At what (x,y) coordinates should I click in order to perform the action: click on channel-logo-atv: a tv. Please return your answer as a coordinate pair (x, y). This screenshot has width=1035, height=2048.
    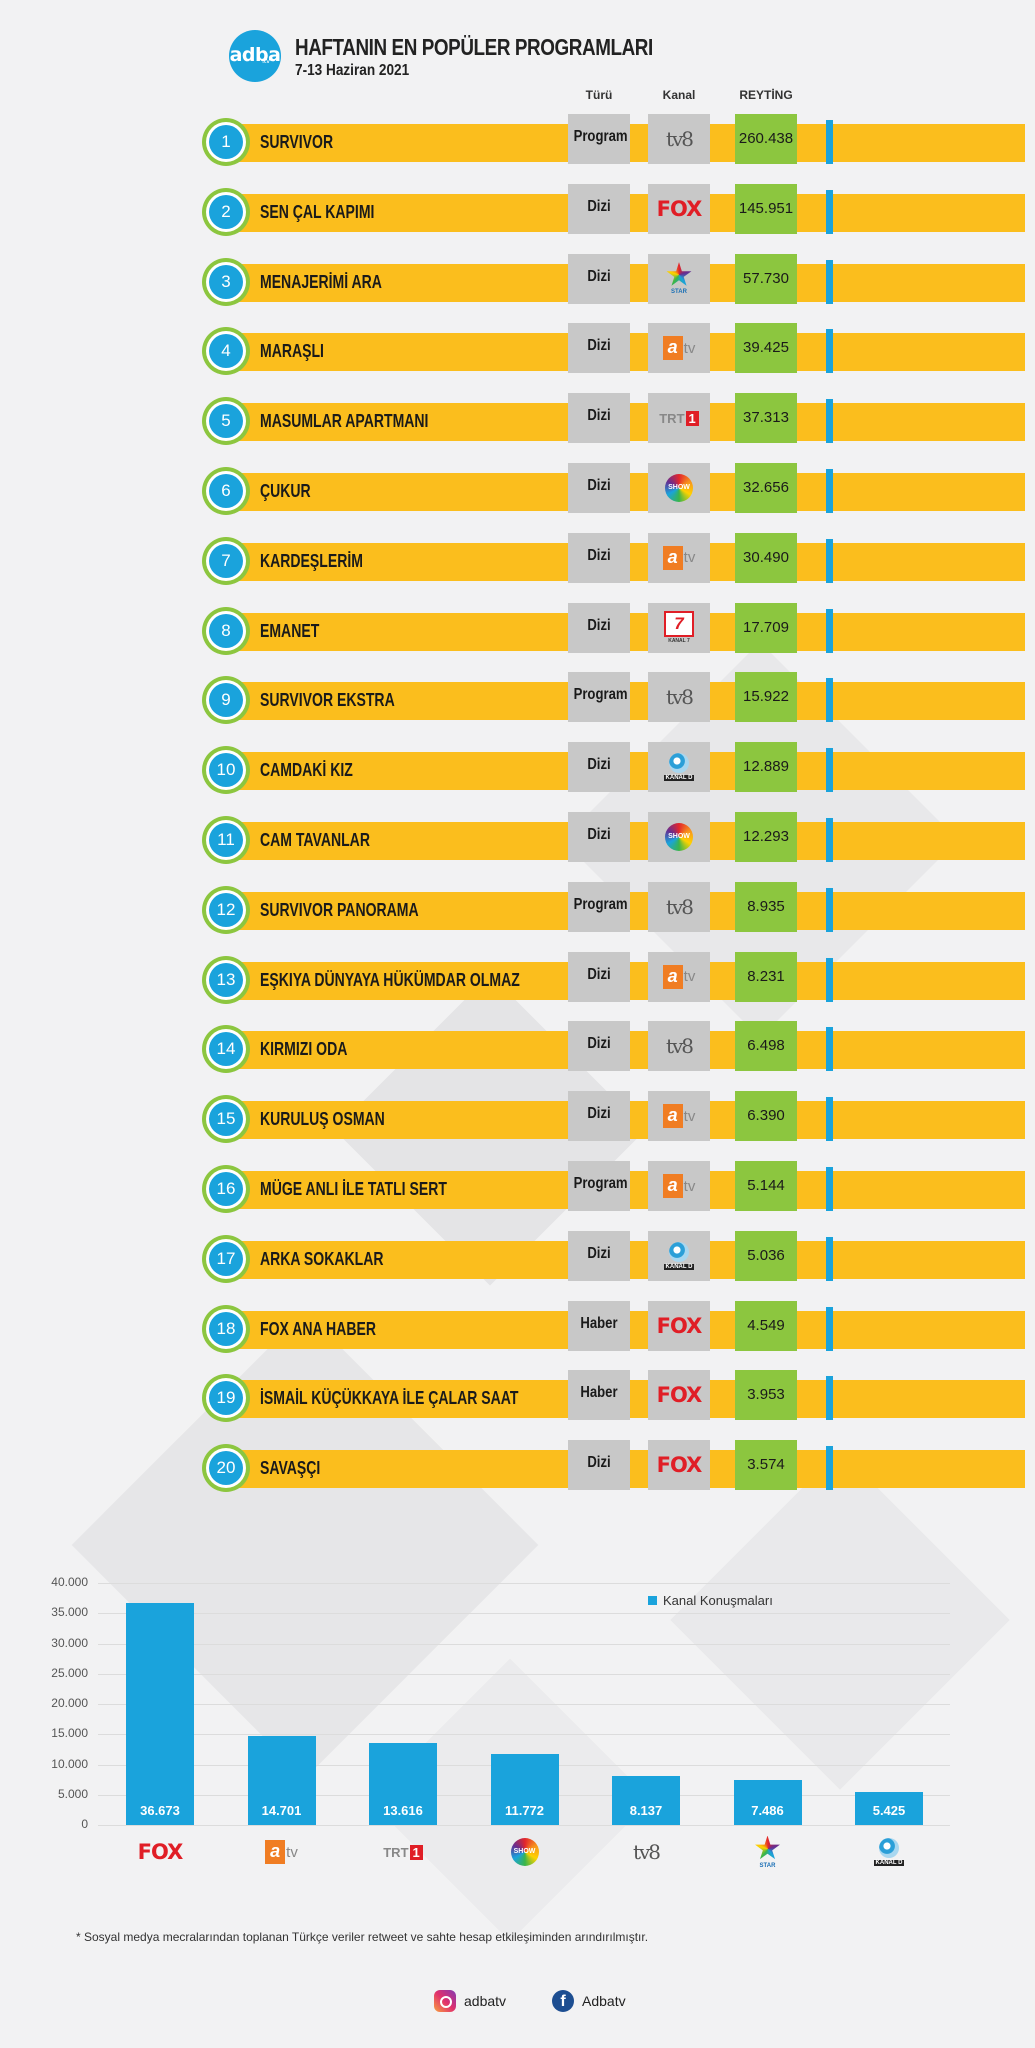
    Looking at the image, I should click on (679, 1186).